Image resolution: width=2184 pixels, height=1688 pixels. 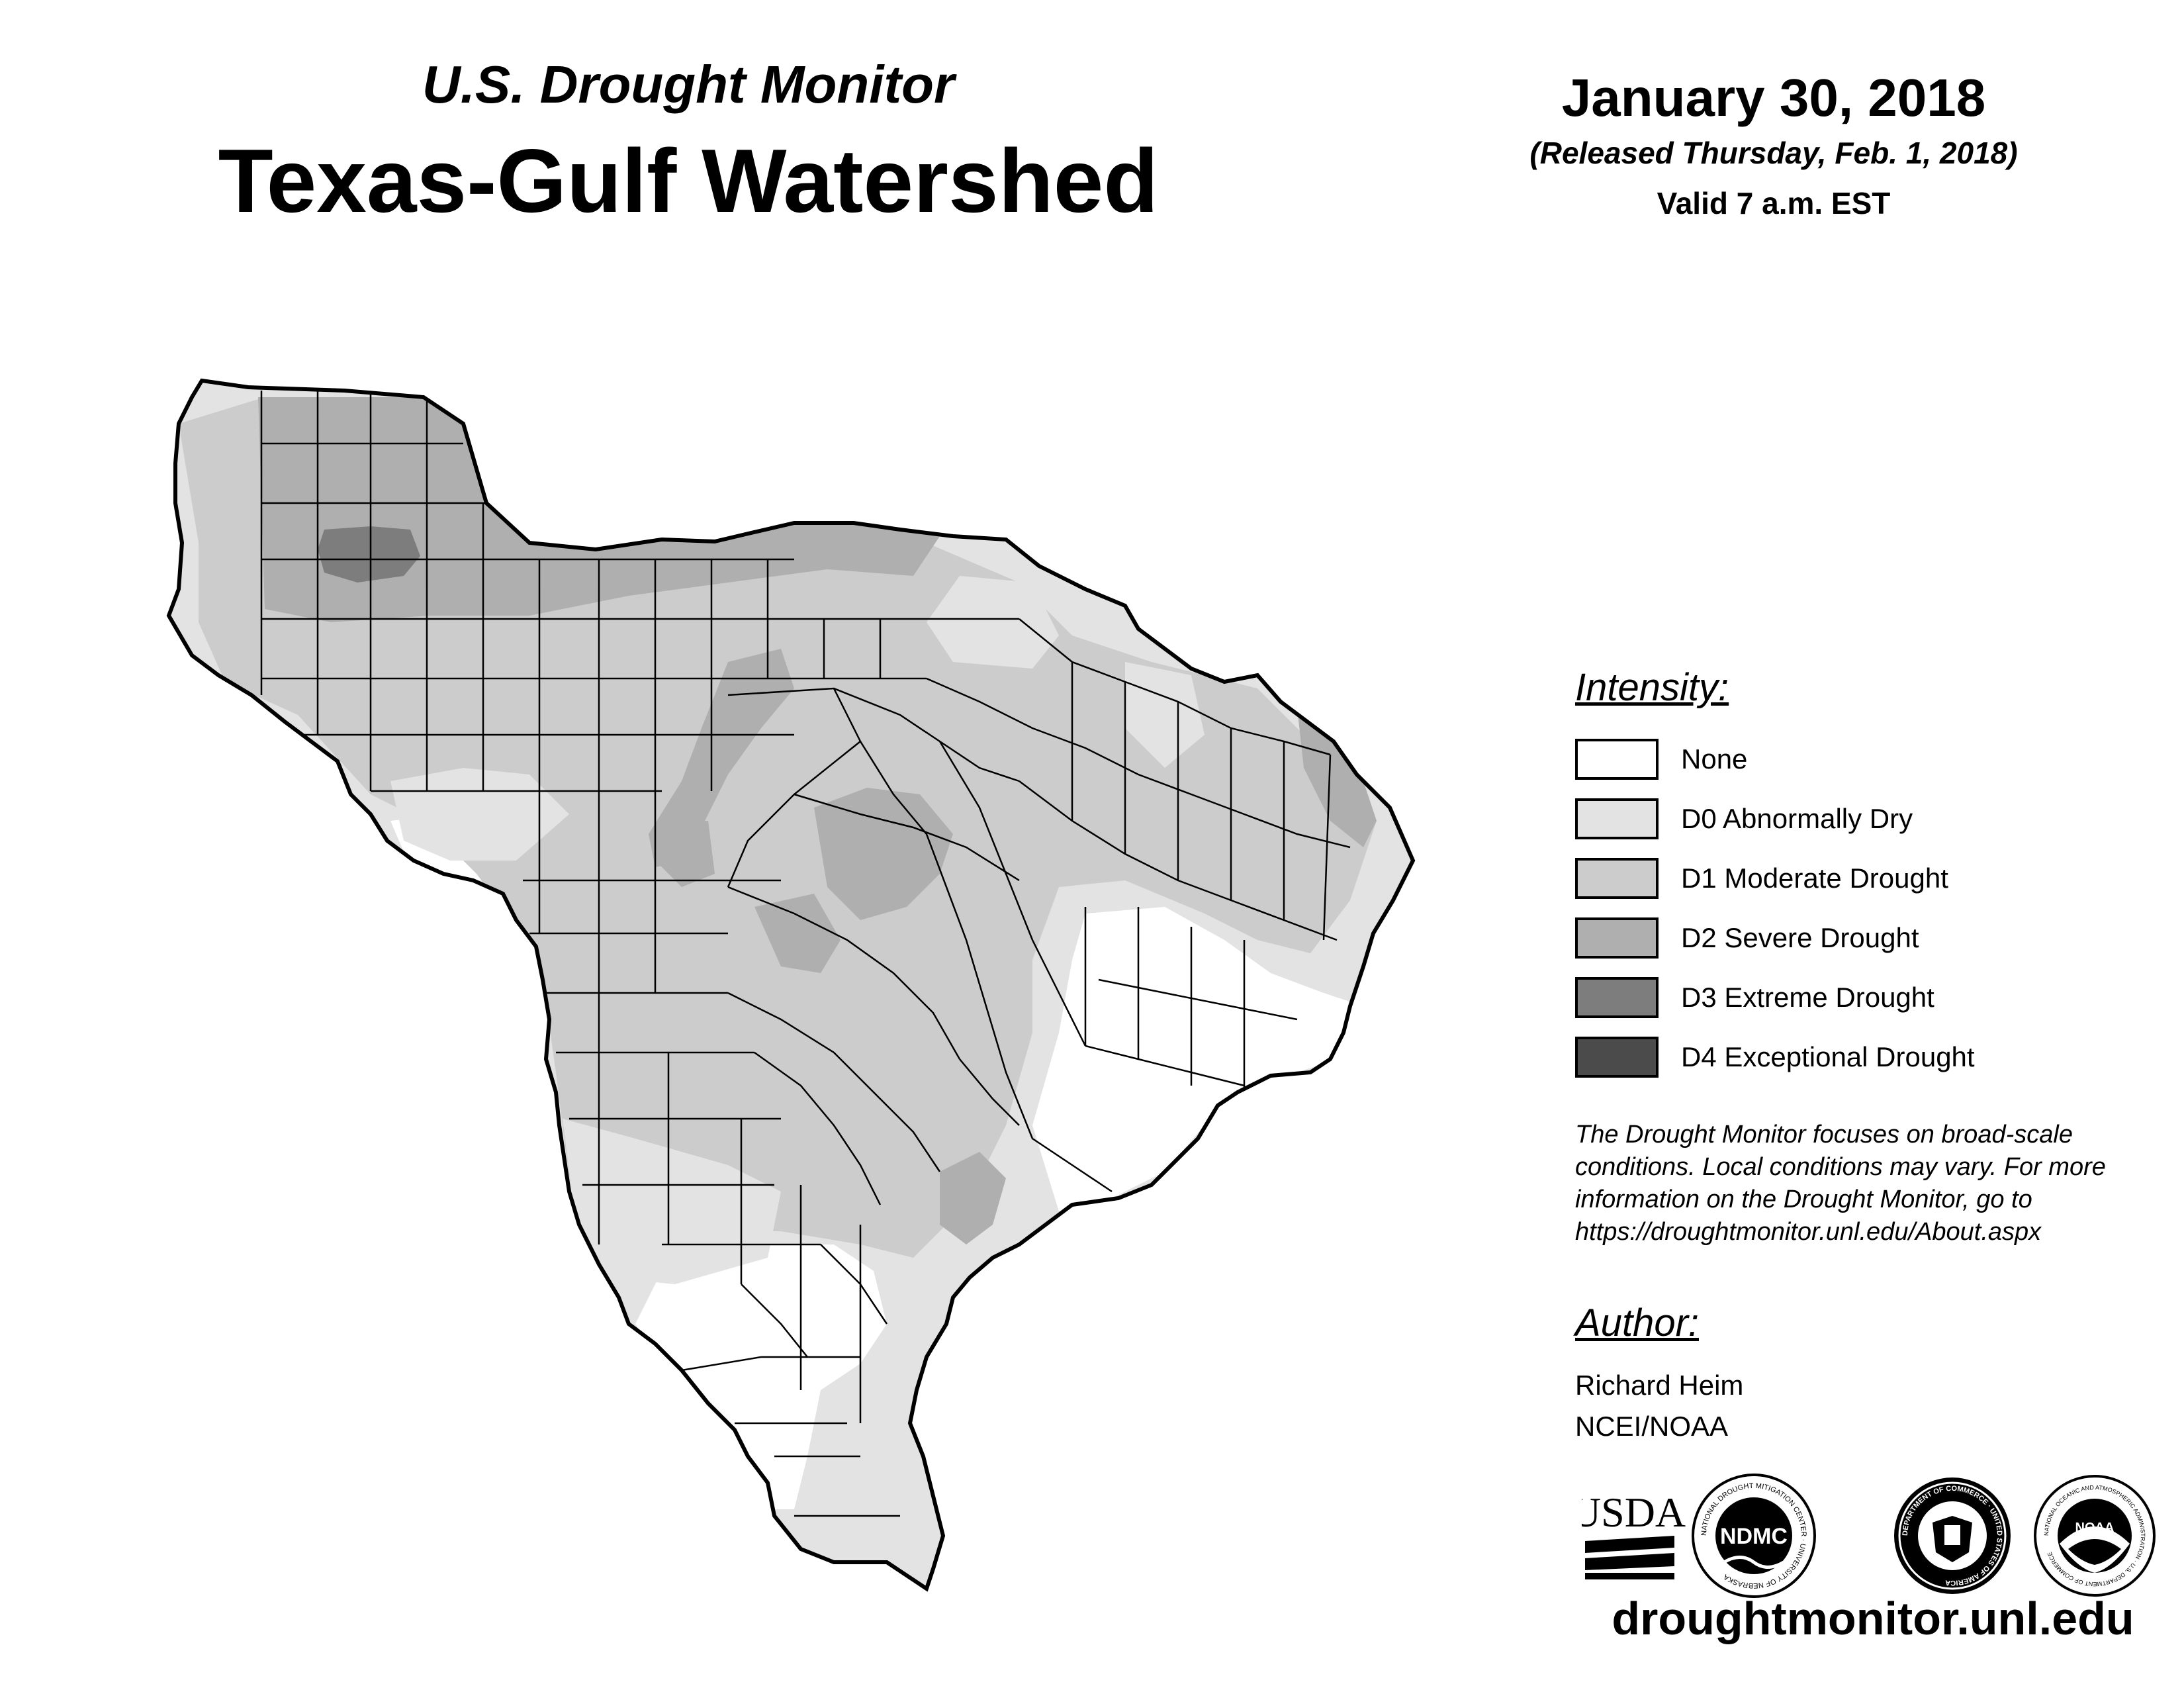 I want to click on legend-label-d4: D4 Exceptional Drought, so click(x=1828, y=1056).